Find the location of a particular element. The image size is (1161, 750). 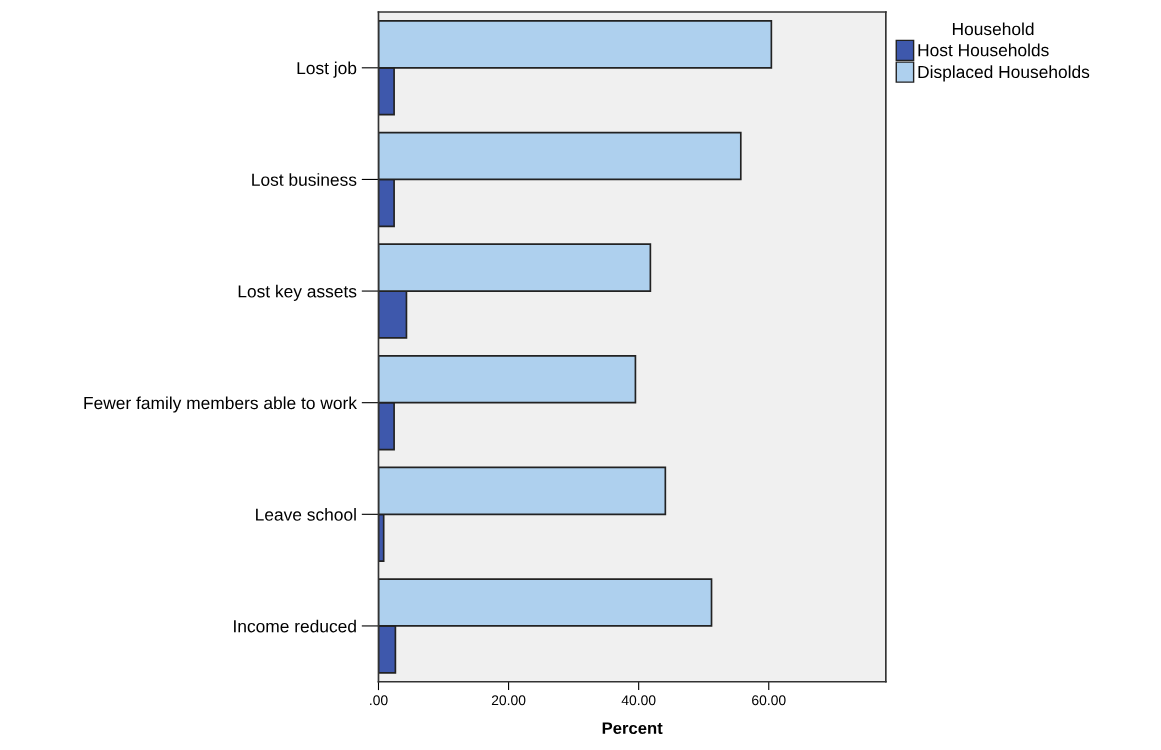

y-tick-label: Fewer family members able to work is located at coordinates (220, 404).